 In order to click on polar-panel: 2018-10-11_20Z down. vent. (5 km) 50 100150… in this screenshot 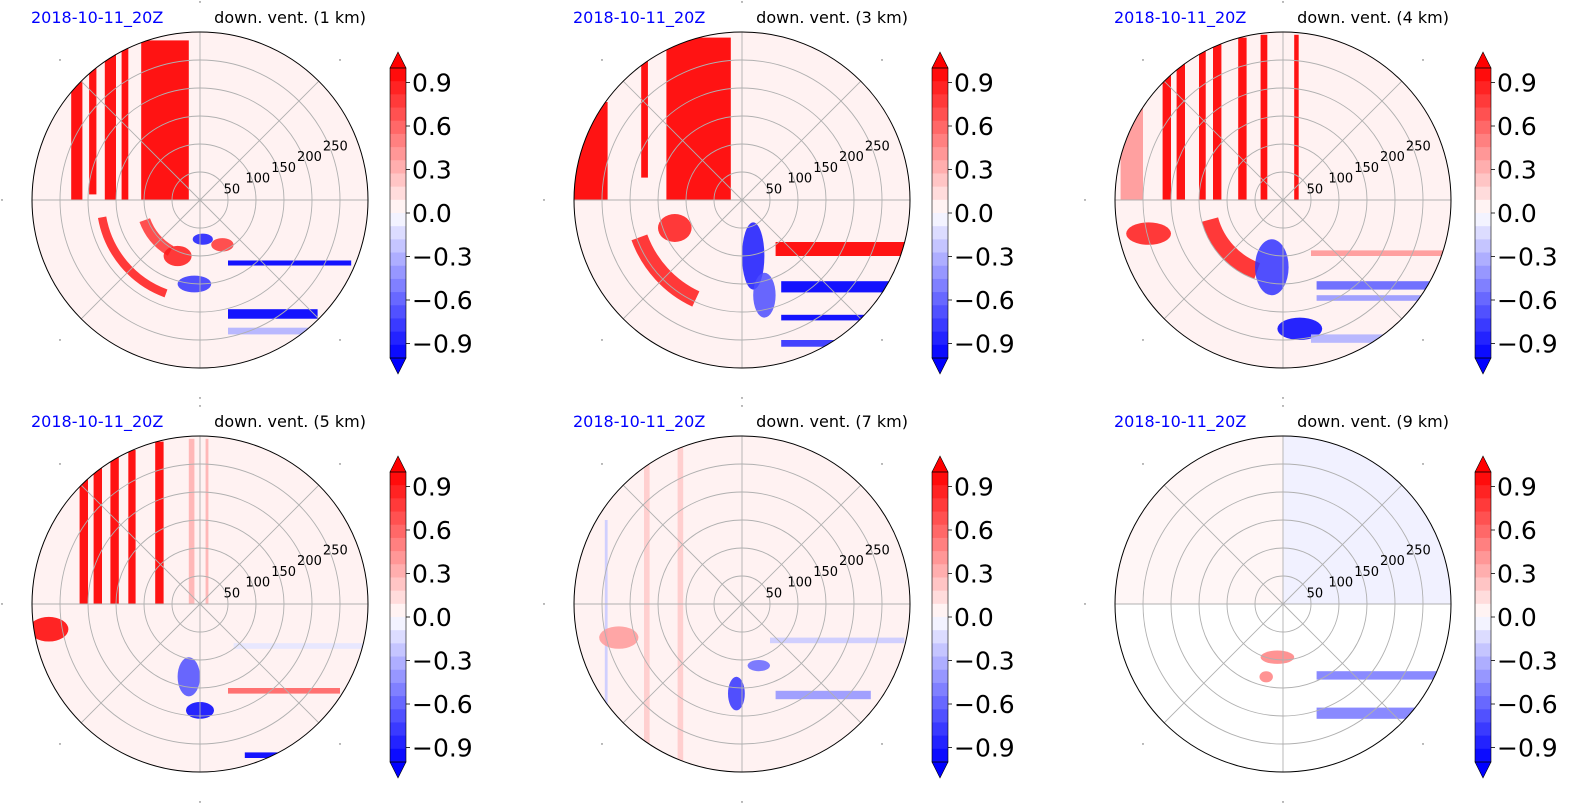, I will do `click(237, 604)`.